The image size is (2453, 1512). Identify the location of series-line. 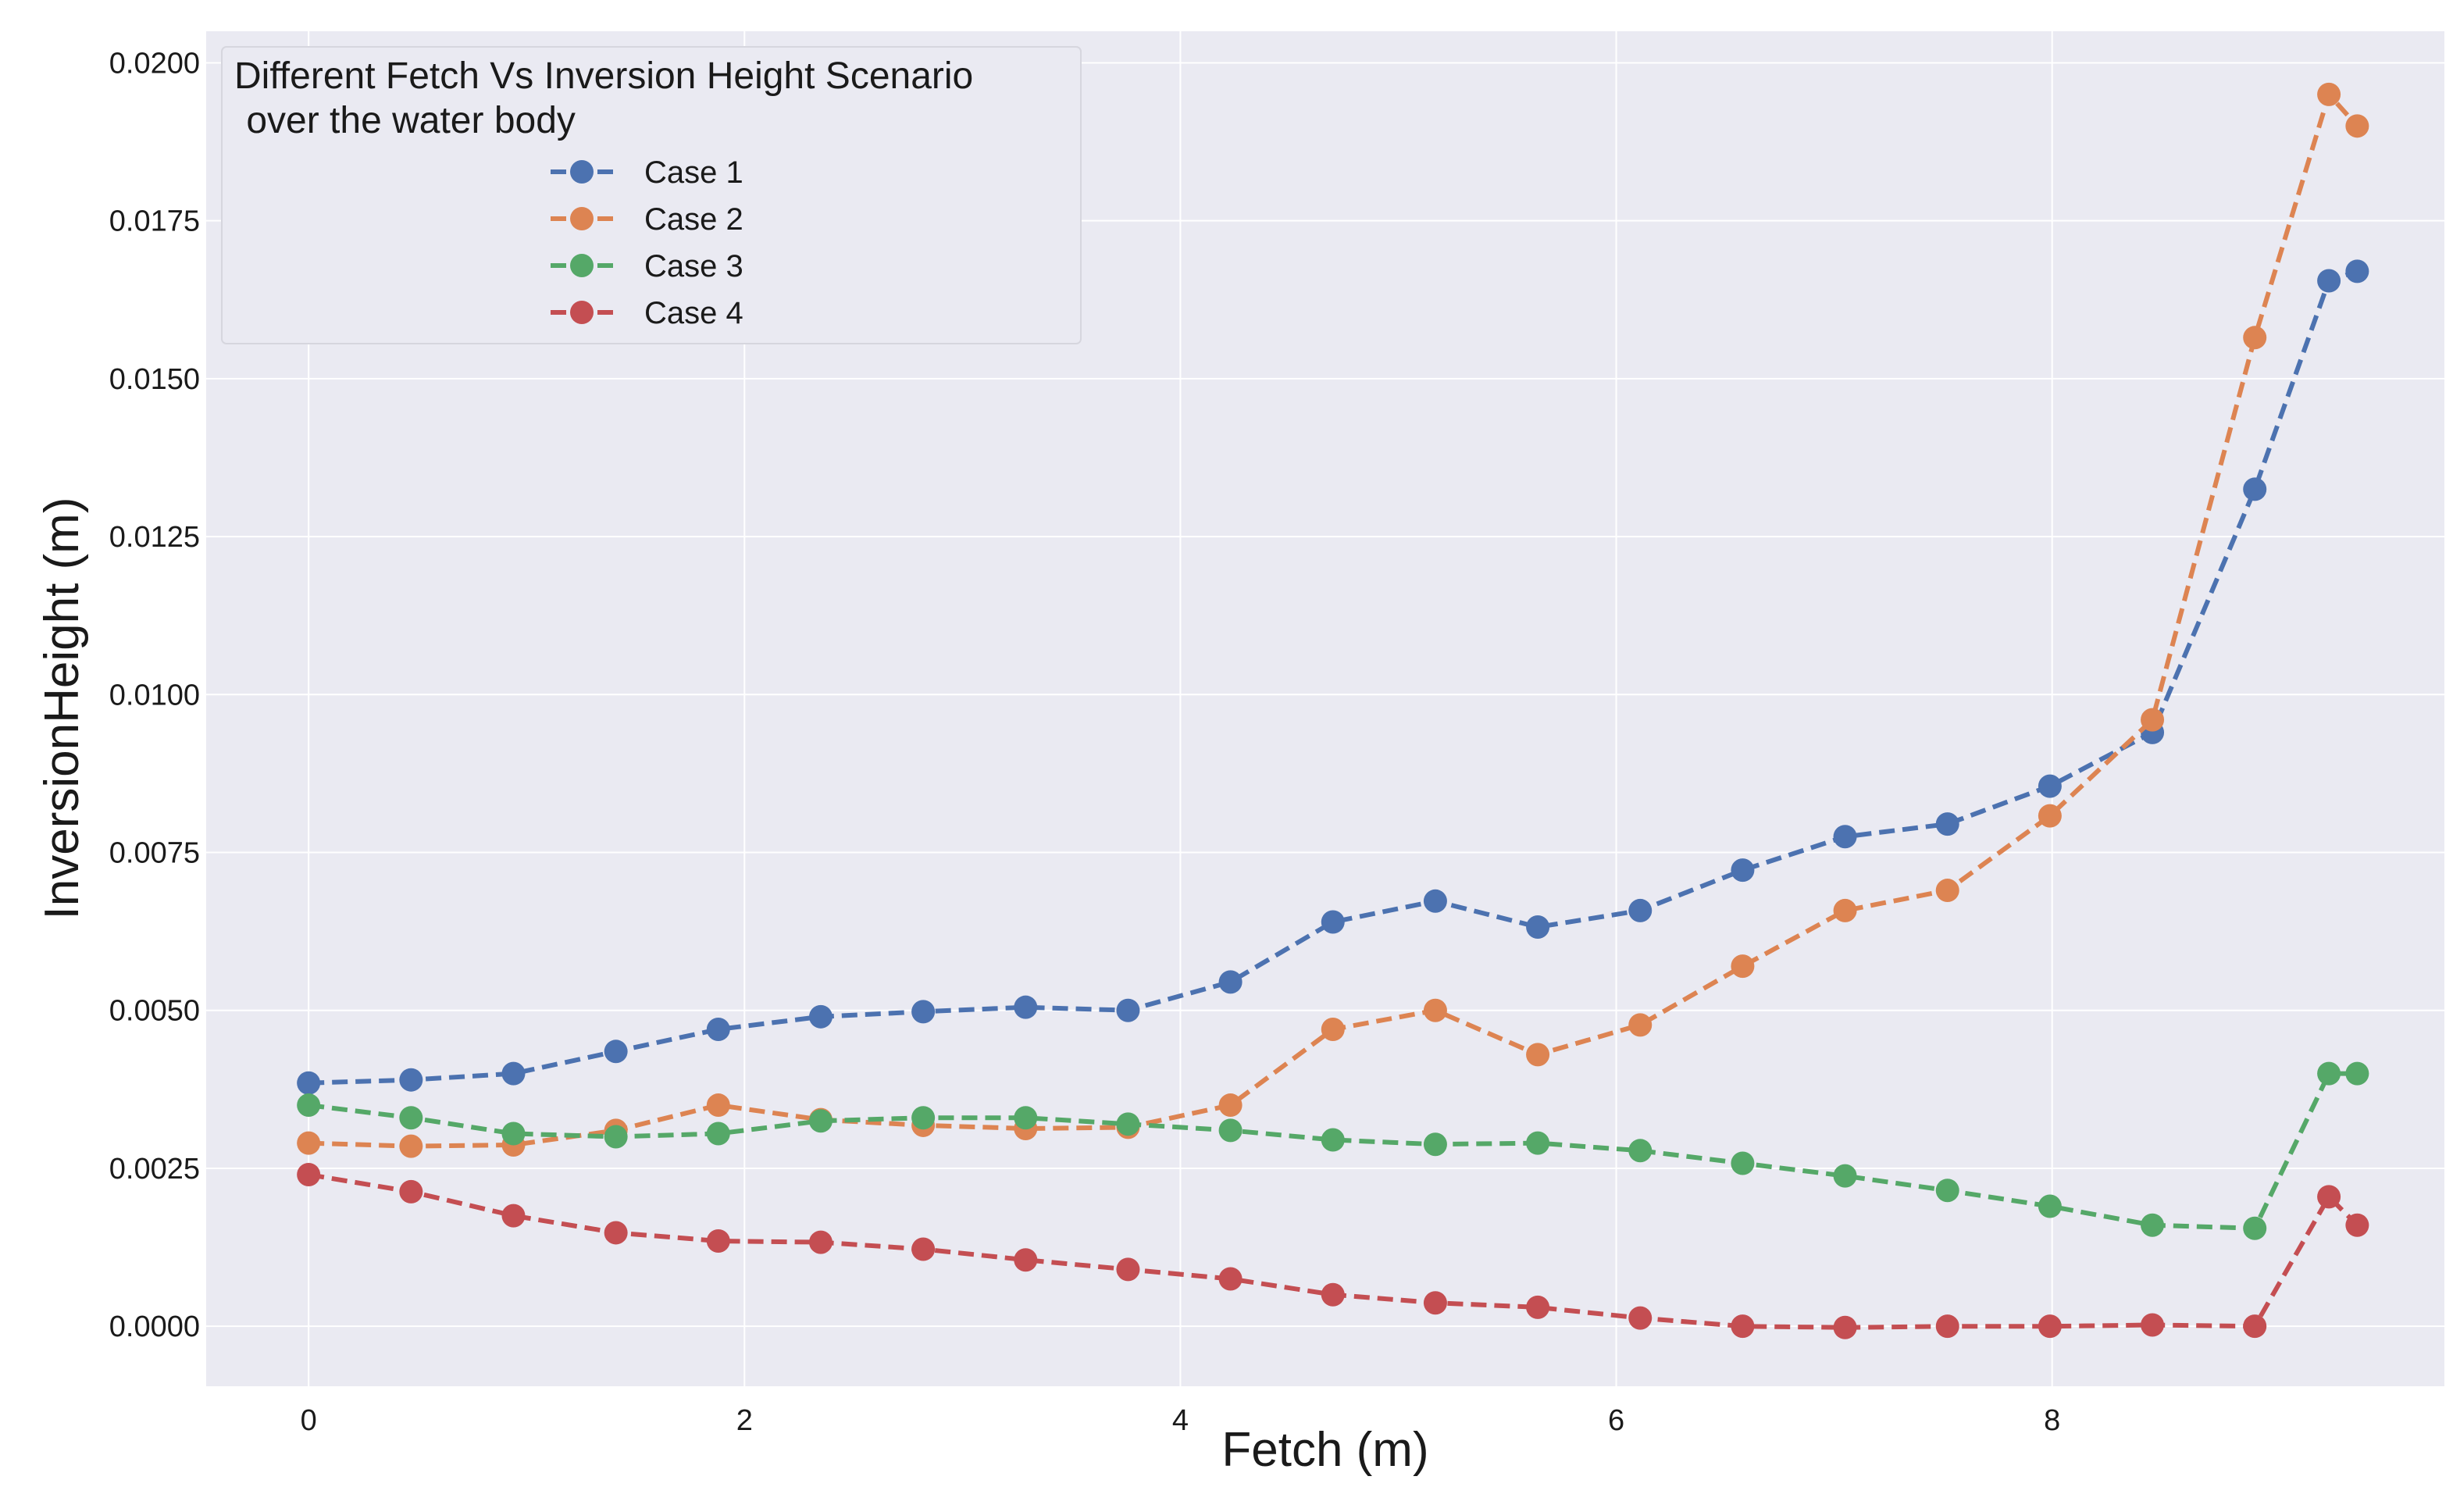
(1333, 1151).